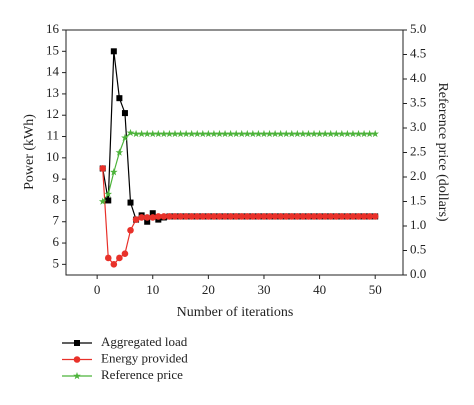 Image resolution: width=474 pixels, height=405 pixels. What do you see at coordinates (418, 248) in the screenshot?
I see `y2-tick-label: 0.5` at bounding box center [418, 248].